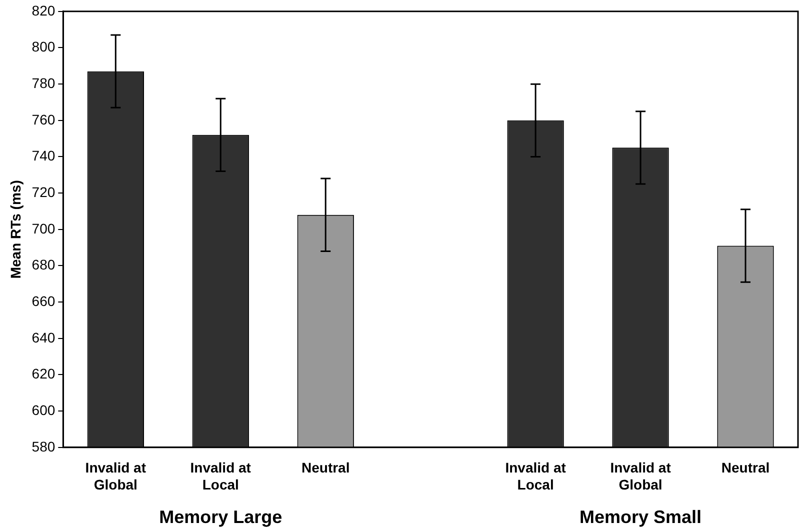 This screenshot has height=532, width=801. Describe the element at coordinates (44, 119) in the screenshot. I see `y-tick-label: 760` at that location.